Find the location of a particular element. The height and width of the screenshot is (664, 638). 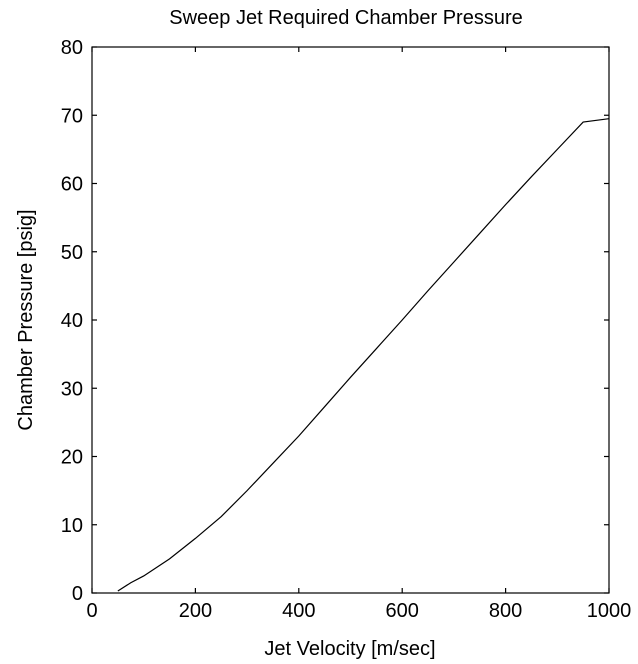

x-tick-label: 800 is located at coordinates (505, 611).